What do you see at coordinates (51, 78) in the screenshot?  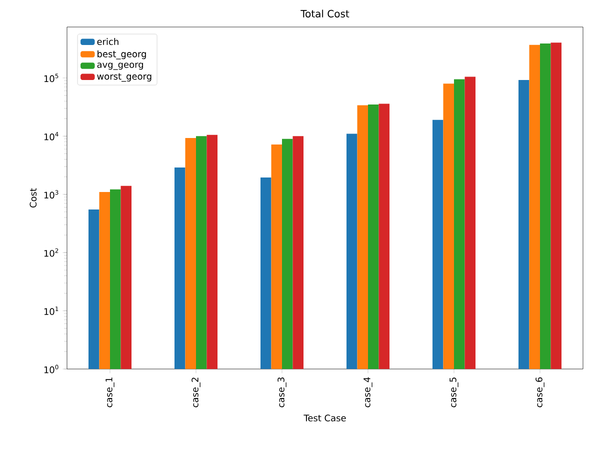 I see `y-tick-label: 10$^{5}$` at bounding box center [51, 78].